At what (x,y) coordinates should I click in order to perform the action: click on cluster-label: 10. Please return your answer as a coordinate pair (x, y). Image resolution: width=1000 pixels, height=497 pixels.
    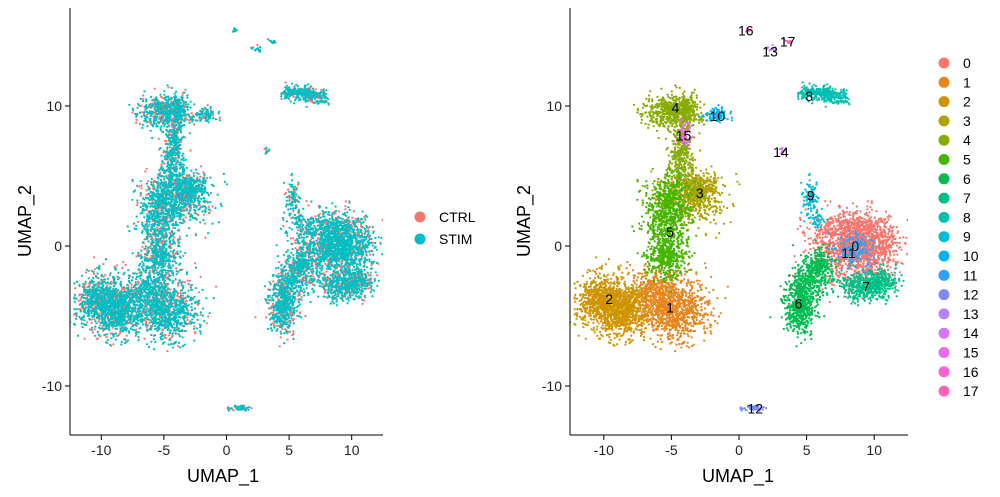
    Looking at the image, I should click on (718, 116).